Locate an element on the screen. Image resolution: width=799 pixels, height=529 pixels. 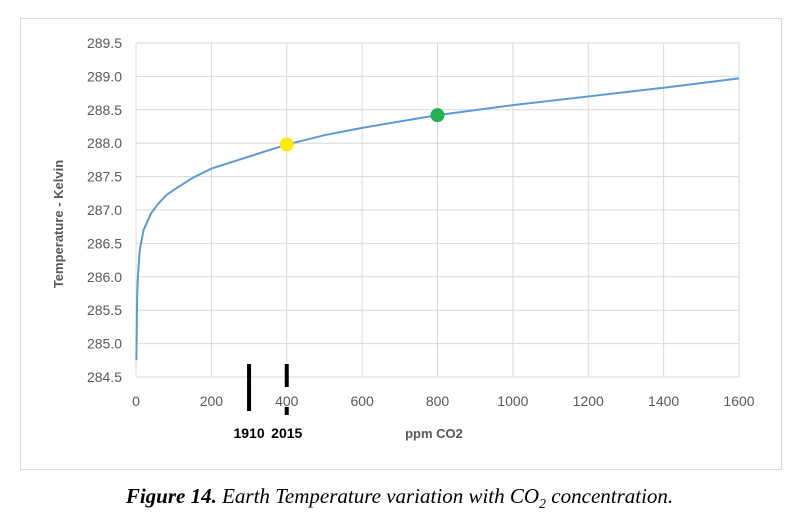
caption-subscript: 2 is located at coordinates (543, 505).